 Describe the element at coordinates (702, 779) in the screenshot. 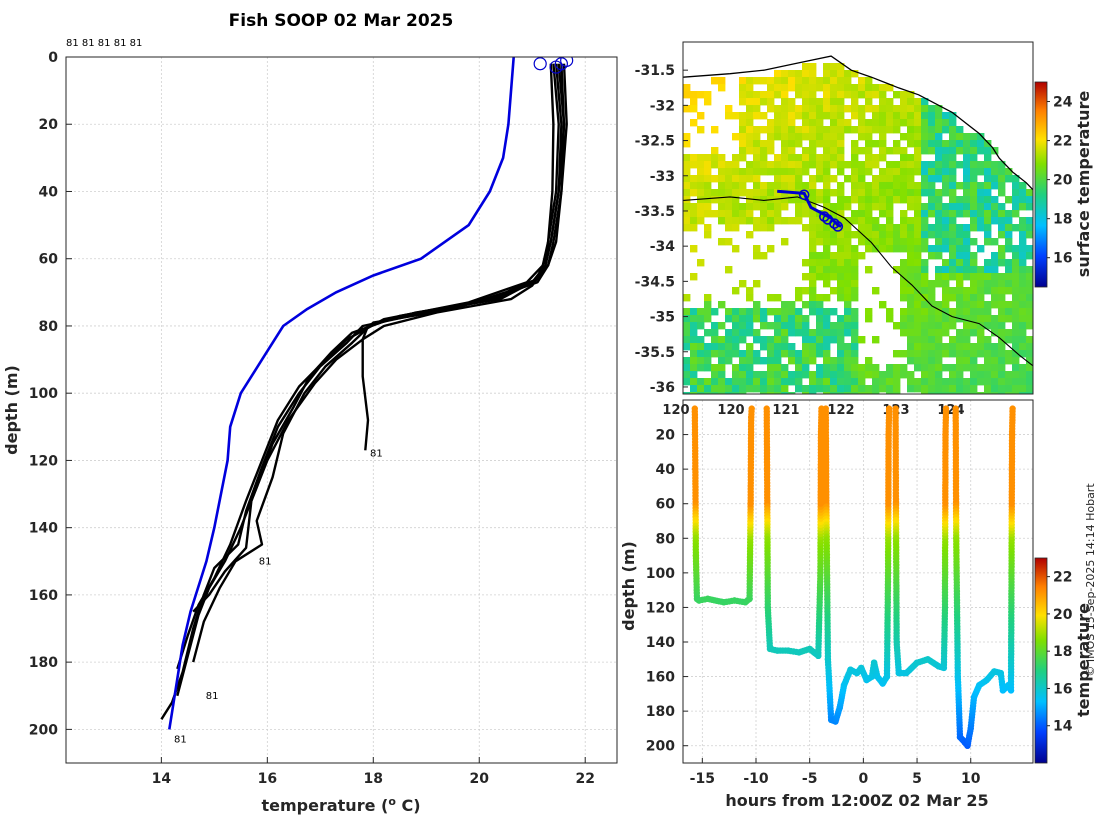

I see `time-x-tick-label: -15` at that location.